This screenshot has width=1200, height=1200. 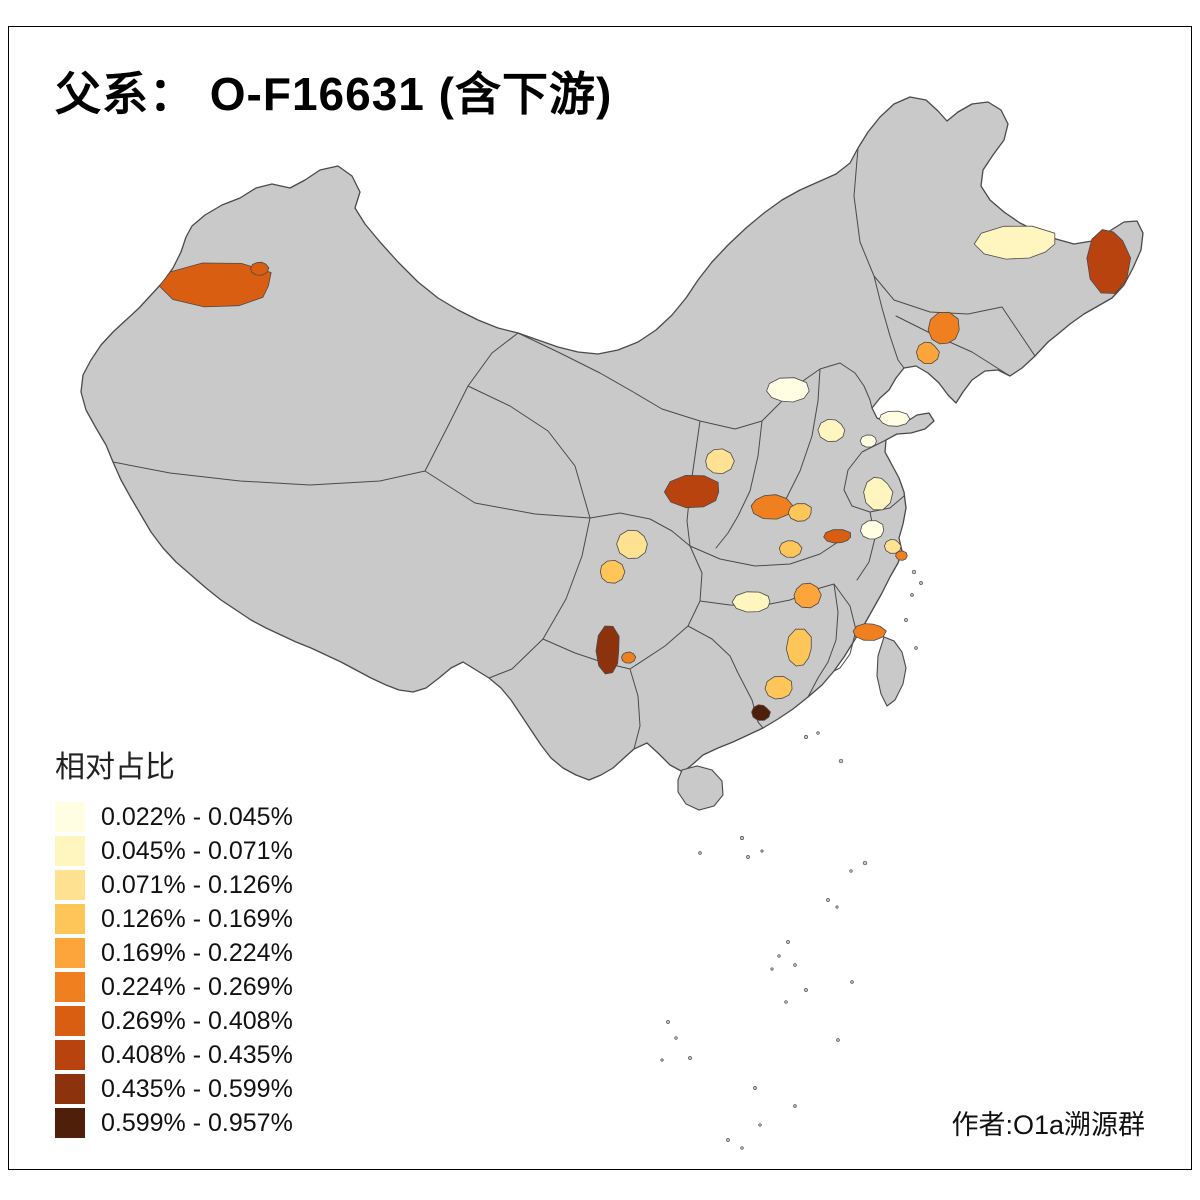 I want to click on legend-title: 相对占比, so click(x=115, y=767).